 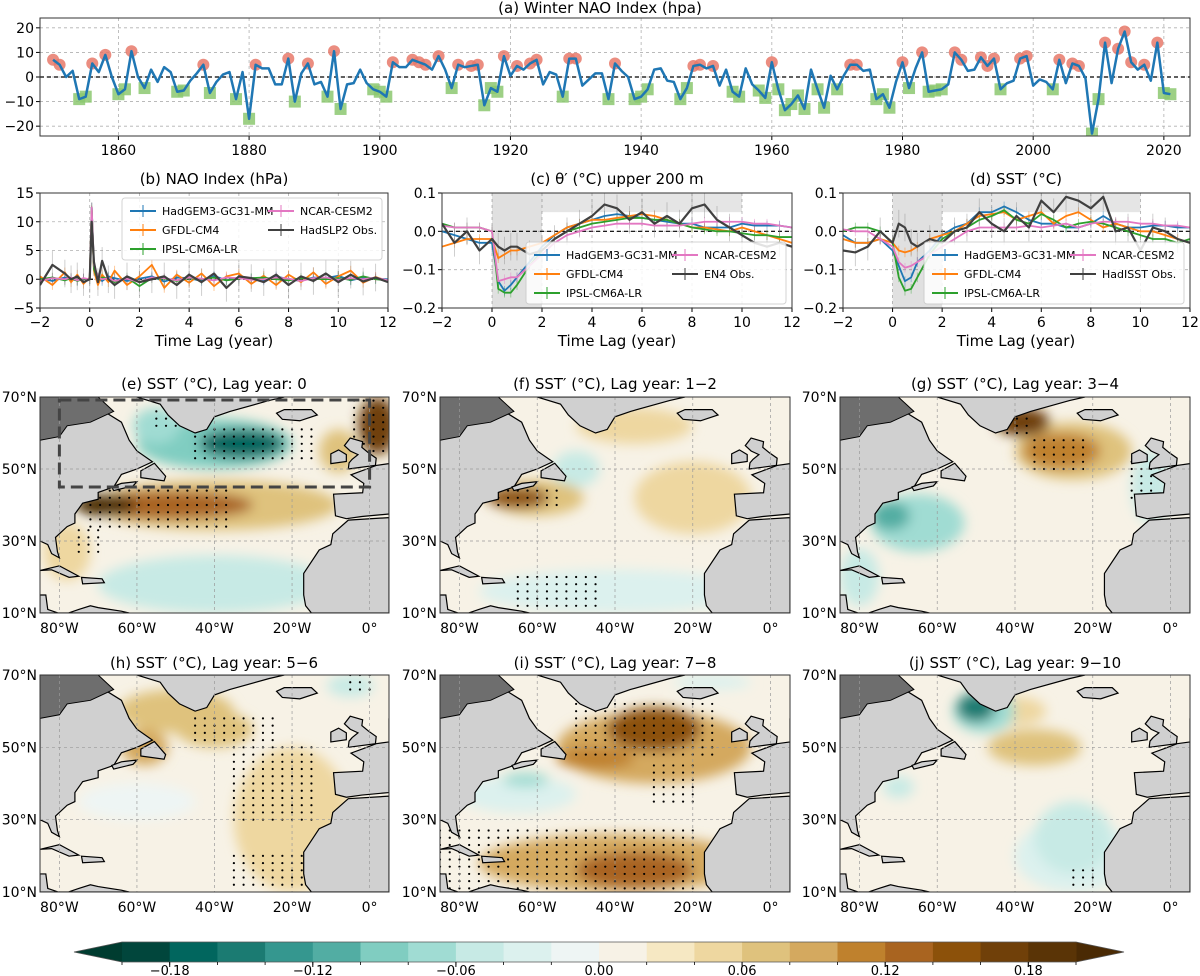 I want to click on y-tick-label: 5, so click(x=29, y=252).